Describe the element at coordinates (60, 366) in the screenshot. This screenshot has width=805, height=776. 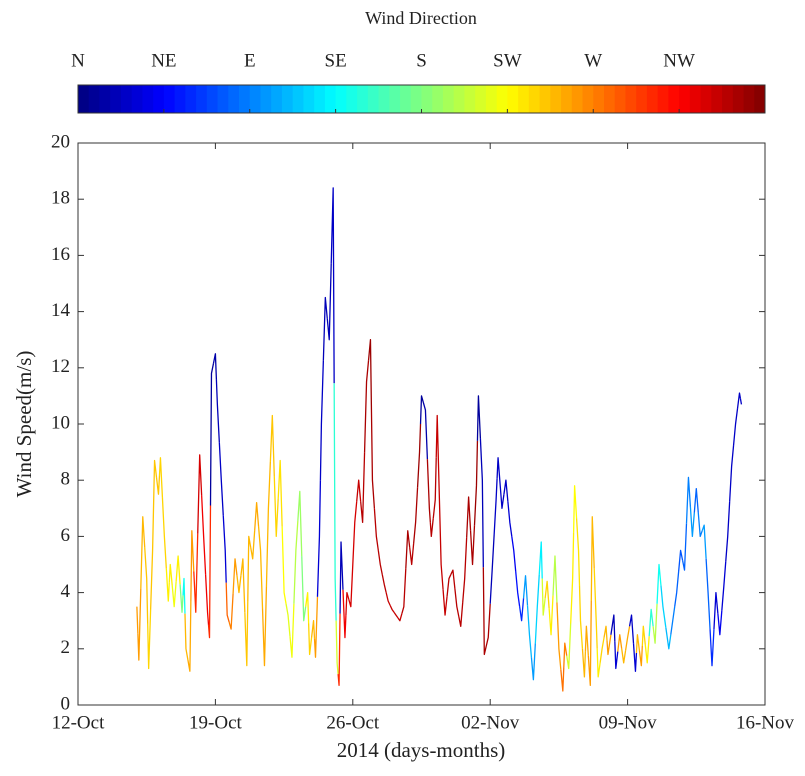
I see `y-tick-label: 12` at that location.